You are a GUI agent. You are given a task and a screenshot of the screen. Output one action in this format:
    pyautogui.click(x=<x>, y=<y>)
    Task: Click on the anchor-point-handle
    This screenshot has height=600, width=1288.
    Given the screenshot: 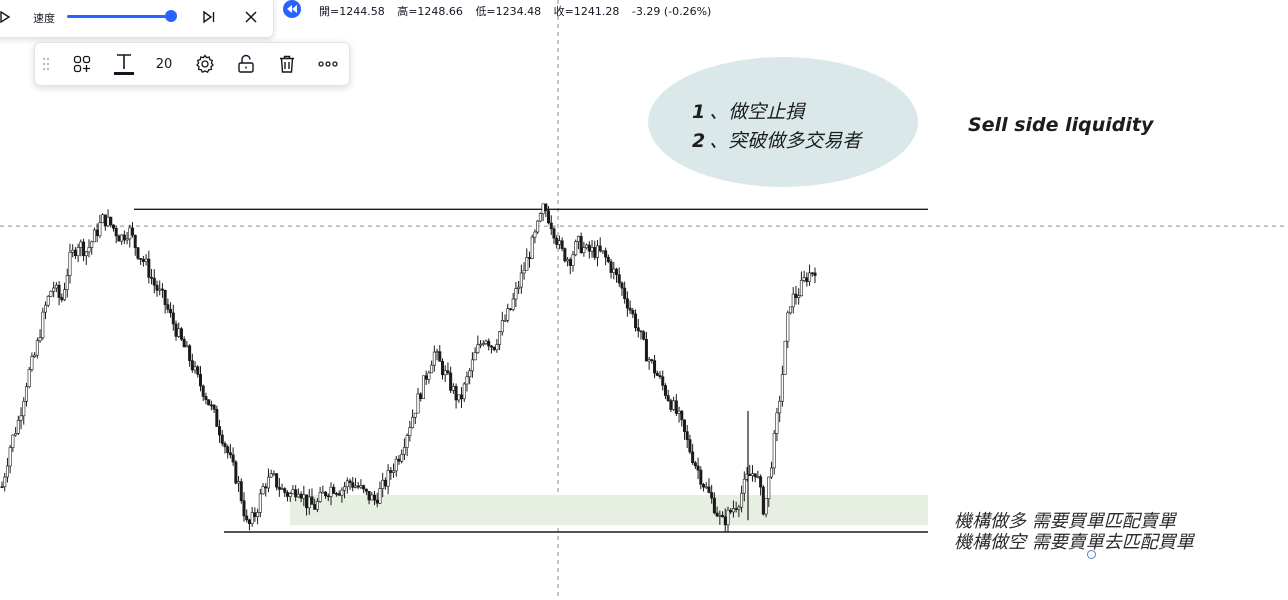 What is the action you would take?
    pyautogui.click(x=1091, y=554)
    